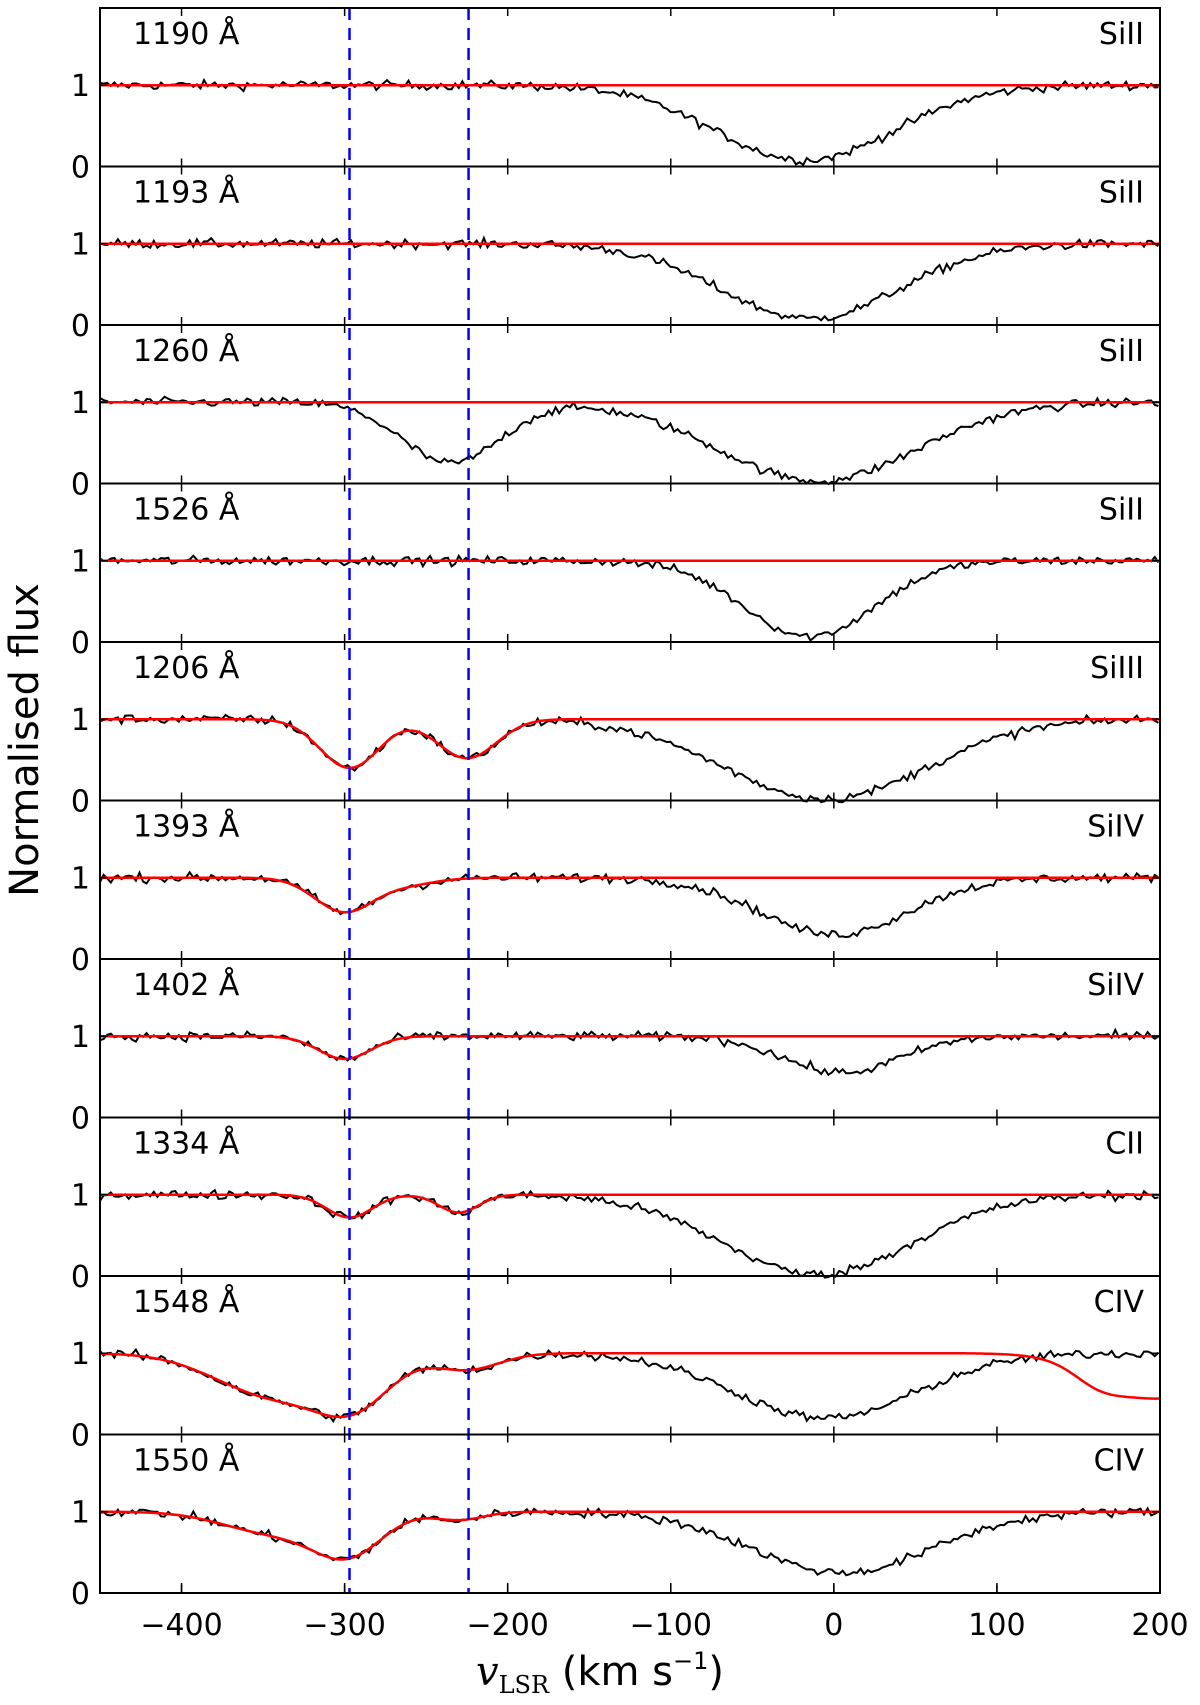 Image resolution: width=1200 pixels, height=1705 pixels. I want to click on velocity-markers, so click(409, 800).